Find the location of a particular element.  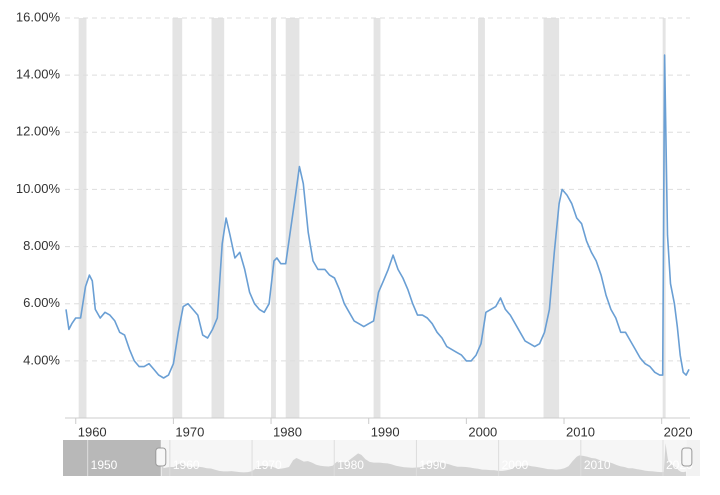

navigator-label: 1950 is located at coordinates (104, 465).